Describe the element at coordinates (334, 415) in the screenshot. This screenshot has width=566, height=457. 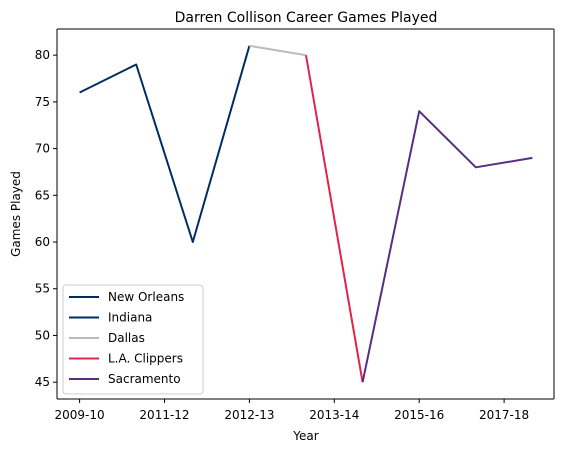
I see `x-tick-label: 2013-14` at that location.